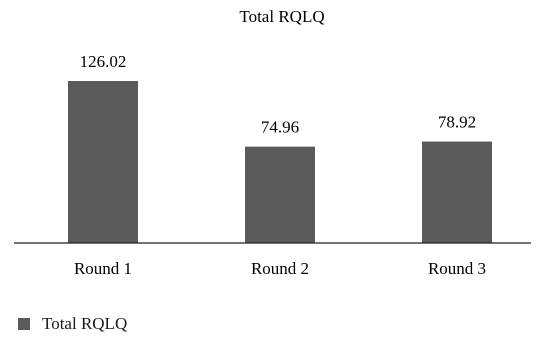 Image resolution: width=538 pixels, height=341 pixels. Describe the element at coordinates (280, 127) in the screenshot. I see `data-label-round-2: 74.96` at that location.